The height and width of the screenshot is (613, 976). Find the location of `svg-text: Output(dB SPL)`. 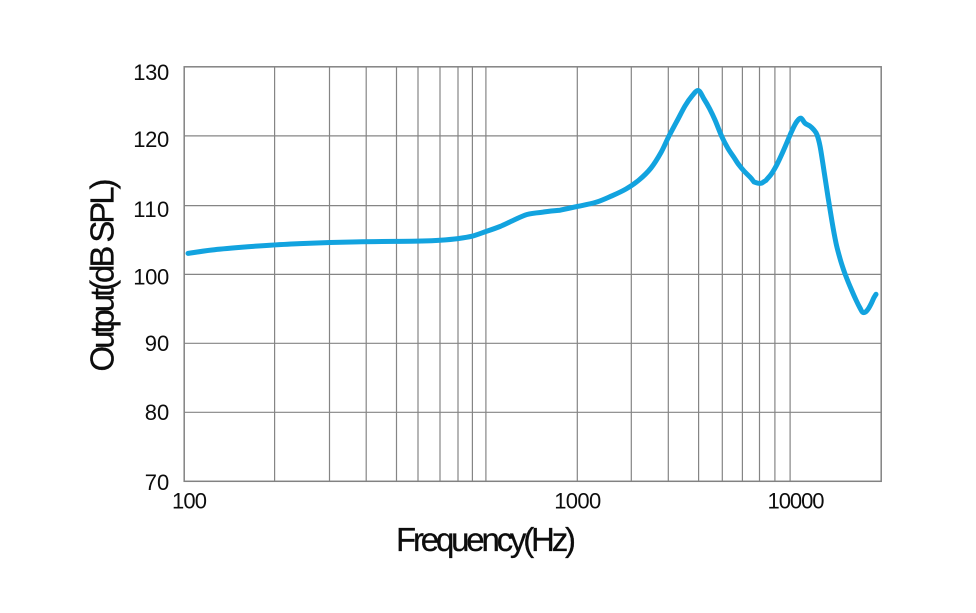

svg-text: Output(dB SPL) is located at coordinates (102, 275).